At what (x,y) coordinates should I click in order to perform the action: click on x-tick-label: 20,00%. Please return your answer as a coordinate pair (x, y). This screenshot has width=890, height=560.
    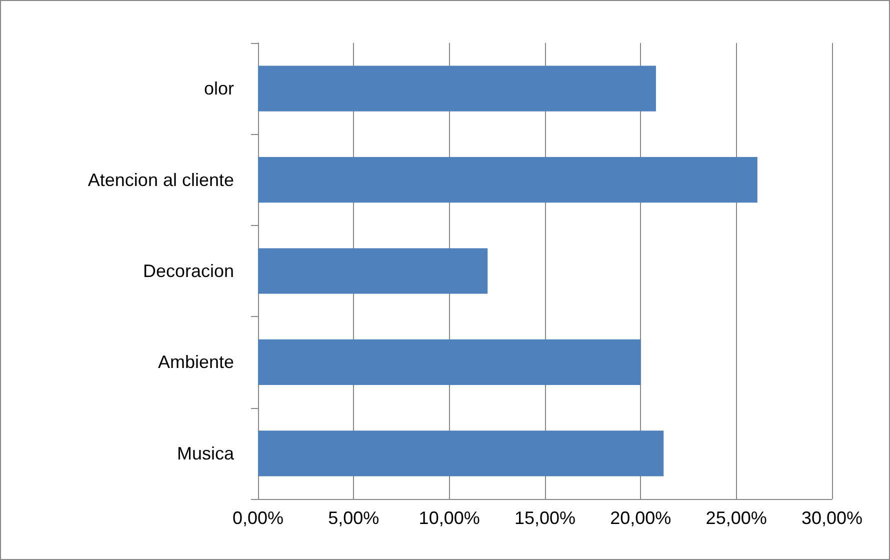
    Looking at the image, I should click on (641, 518).